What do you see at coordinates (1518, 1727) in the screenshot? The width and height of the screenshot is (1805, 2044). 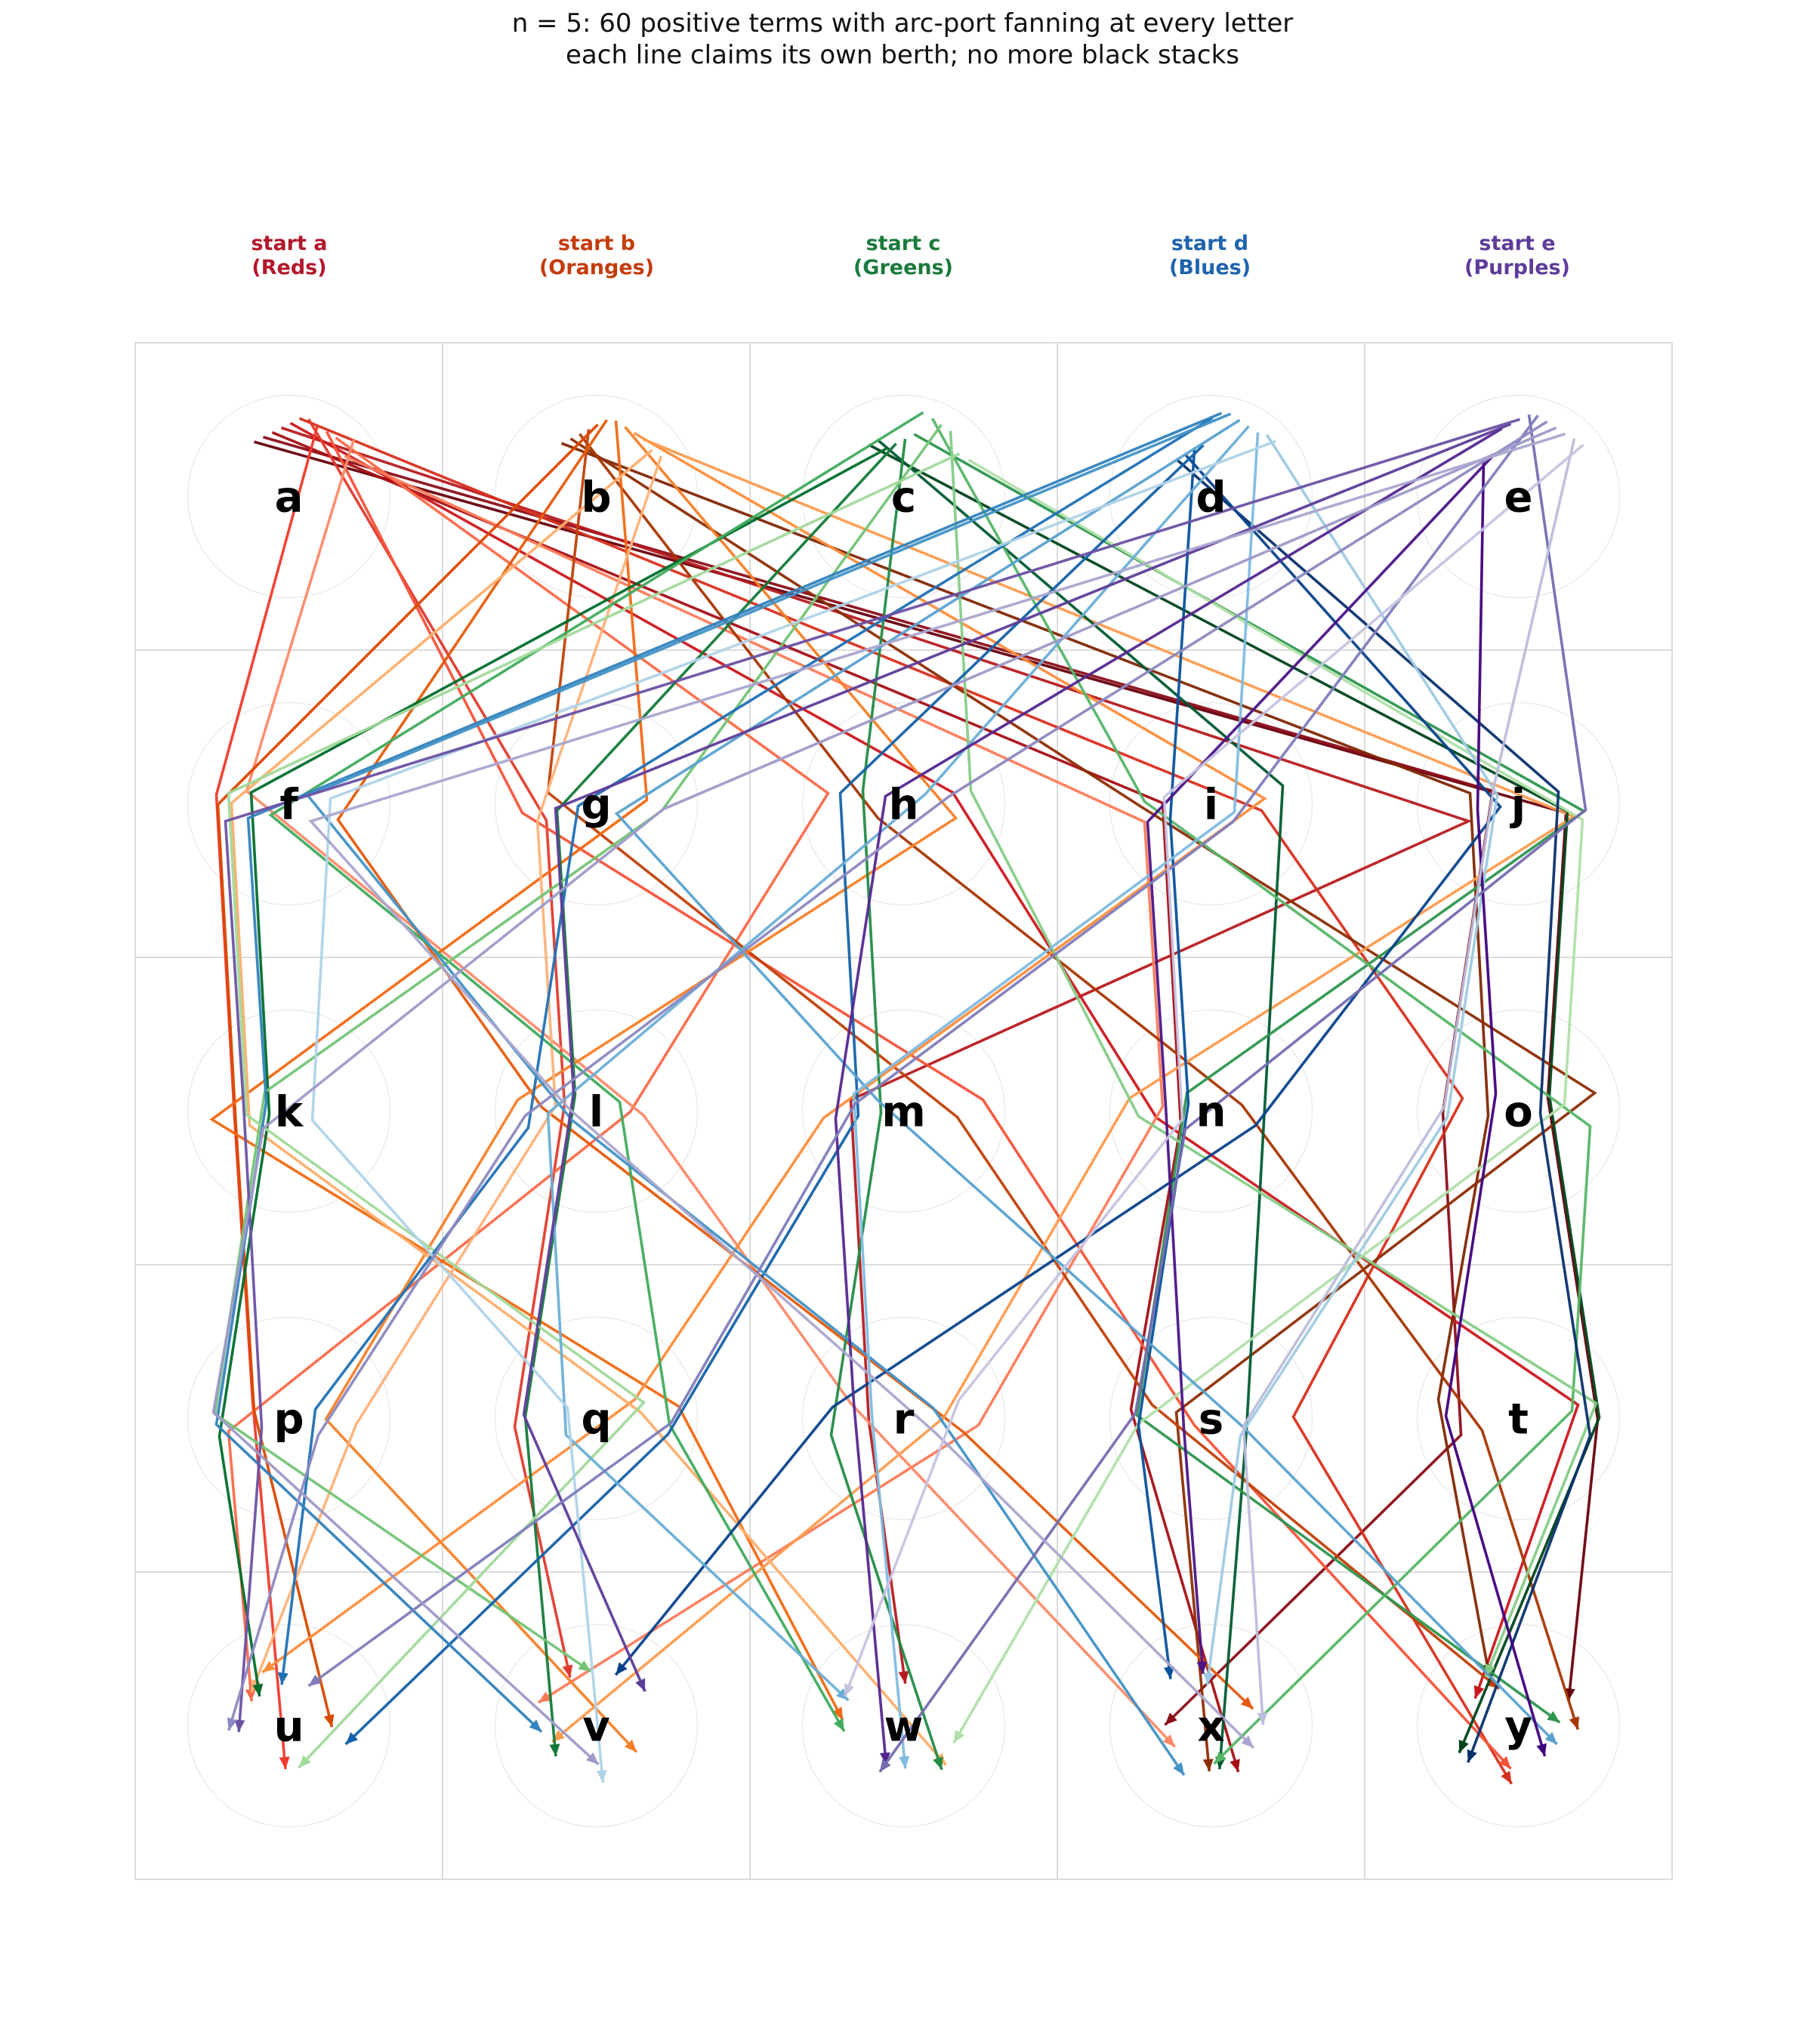 I see `letter-y: y` at bounding box center [1518, 1727].